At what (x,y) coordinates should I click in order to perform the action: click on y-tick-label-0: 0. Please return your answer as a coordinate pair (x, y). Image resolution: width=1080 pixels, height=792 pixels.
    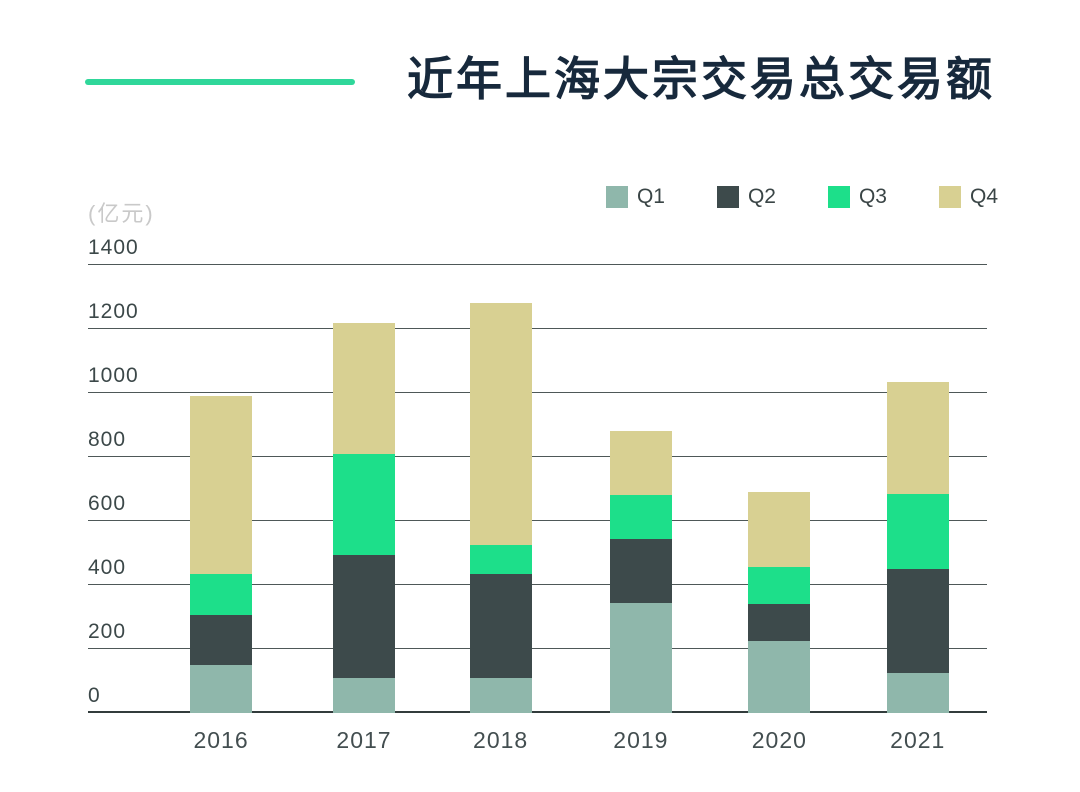
    Looking at the image, I should click on (94, 695).